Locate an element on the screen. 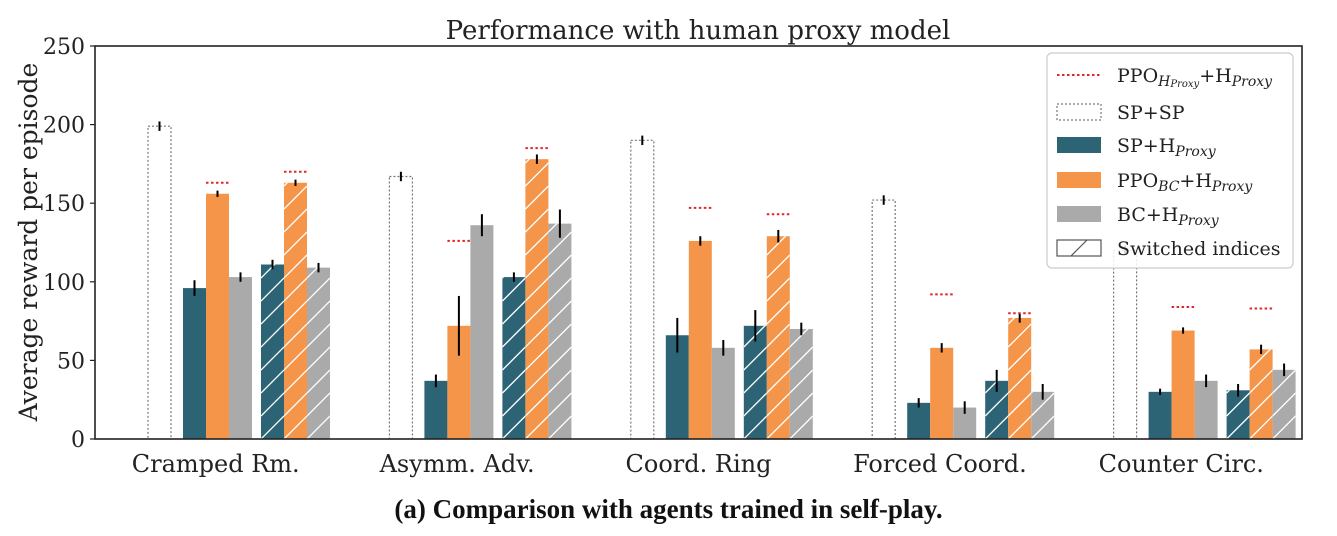 The width and height of the screenshot is (1337, 536). legend-label: Switched indices is located at coordinates (1199, 249).